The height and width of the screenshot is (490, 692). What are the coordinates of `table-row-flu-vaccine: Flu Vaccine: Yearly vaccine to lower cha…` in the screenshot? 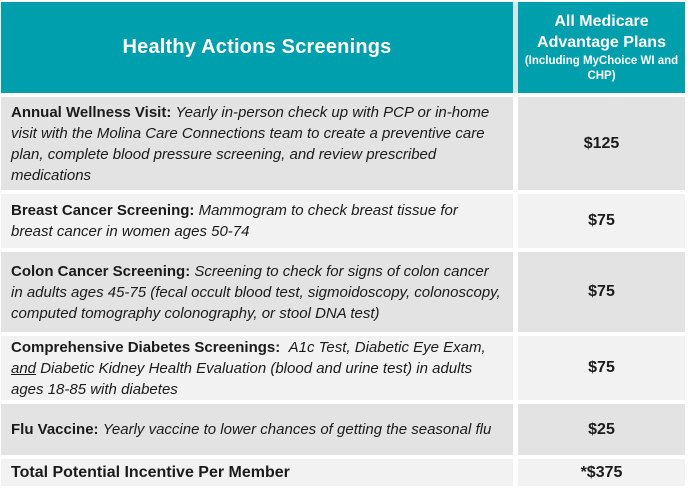 It's located at (343, 429).